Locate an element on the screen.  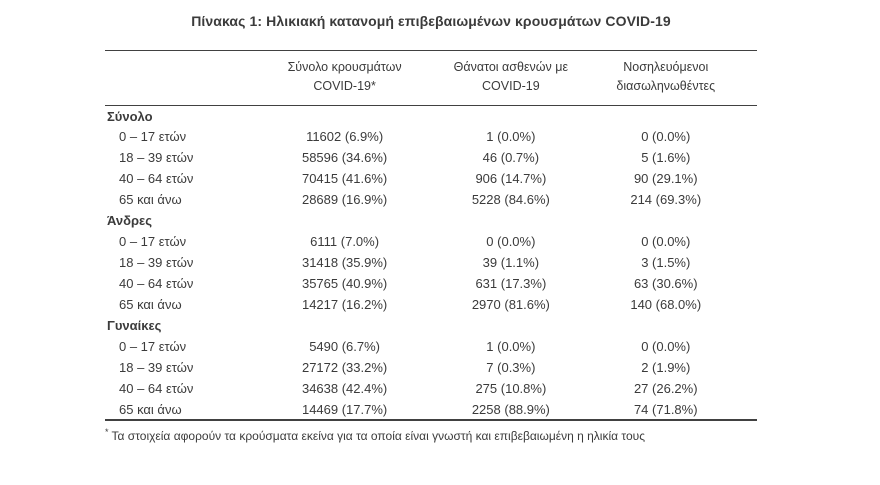
header-deaths-line1: Θάνατοι ασθενών με is located at coordinates (511, 67).